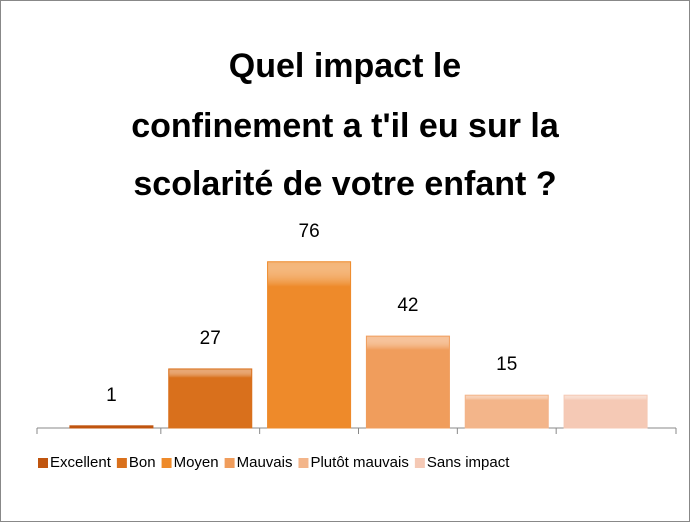  What do you see at coordinates (309, 231) in the screenshot?
I see `data-label: 76` at bounding box center [309, 231].